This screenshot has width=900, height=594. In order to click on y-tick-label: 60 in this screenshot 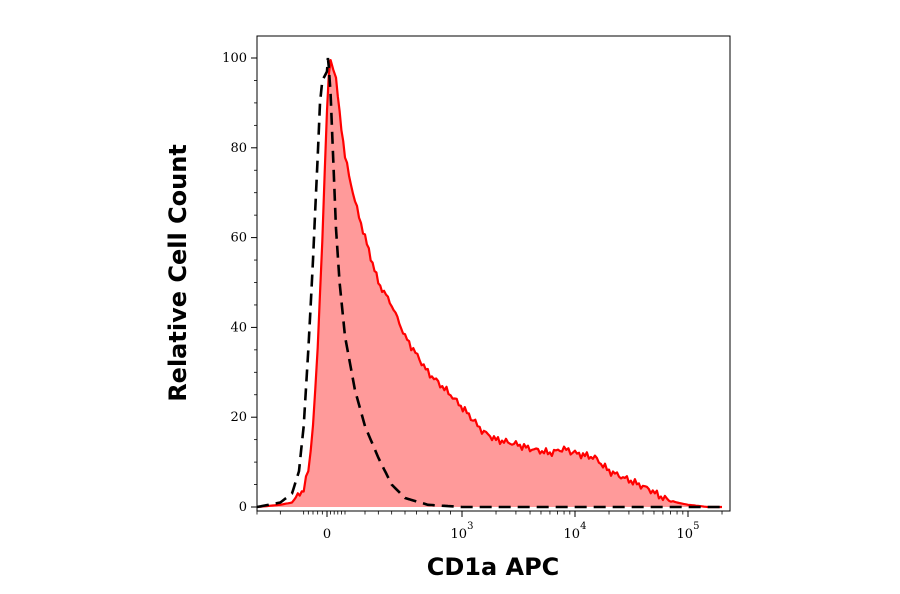, I will do `click(238, 238)`.